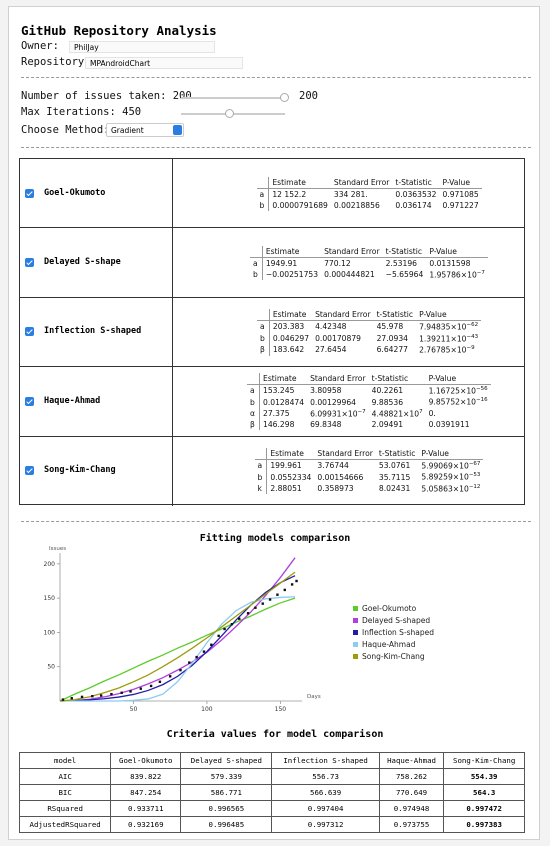  I want to click on cell-exponent: 7, so click(421, 411).